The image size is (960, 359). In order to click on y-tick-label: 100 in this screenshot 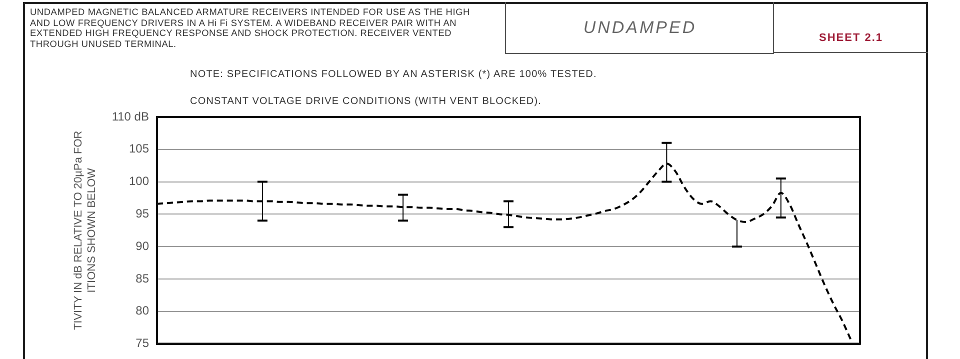, I will do `click(139, 181)`.